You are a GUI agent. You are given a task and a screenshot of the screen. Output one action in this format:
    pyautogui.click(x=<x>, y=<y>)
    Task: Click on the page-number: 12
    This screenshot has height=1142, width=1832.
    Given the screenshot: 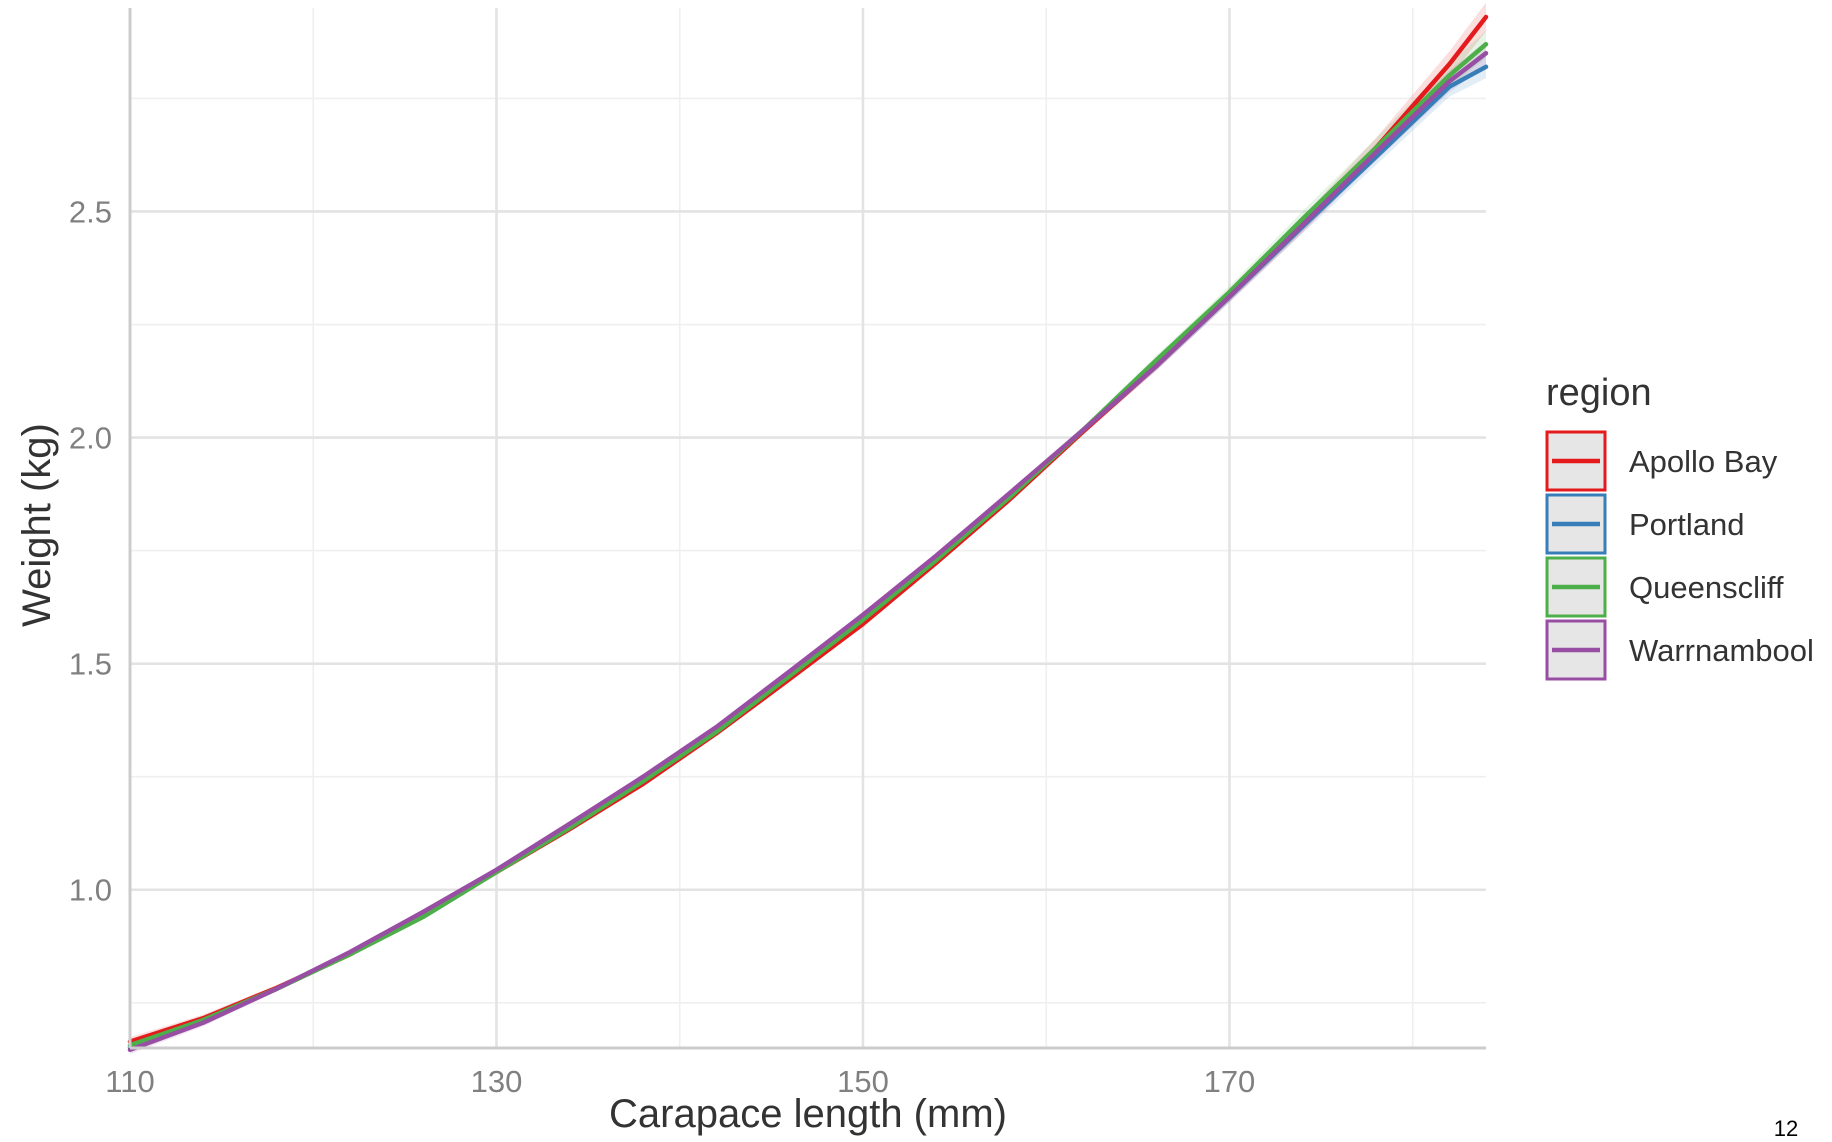 What is the action you would take?
    pyautogui.click(x=1786, y=1128)
    